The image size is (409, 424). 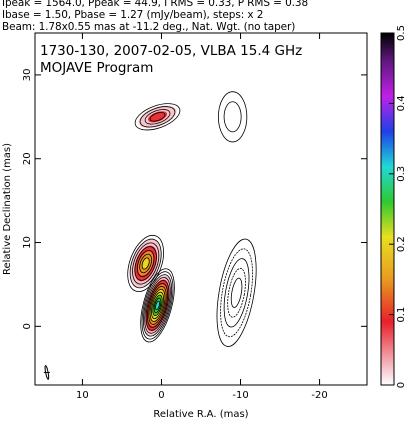 What do you see at coordinates (398, 206) in the screenshot?
I see `colorbar-ticks: 0 0.1 0.2 0.3 0.4 0.5` at bounding box center [398, 206].